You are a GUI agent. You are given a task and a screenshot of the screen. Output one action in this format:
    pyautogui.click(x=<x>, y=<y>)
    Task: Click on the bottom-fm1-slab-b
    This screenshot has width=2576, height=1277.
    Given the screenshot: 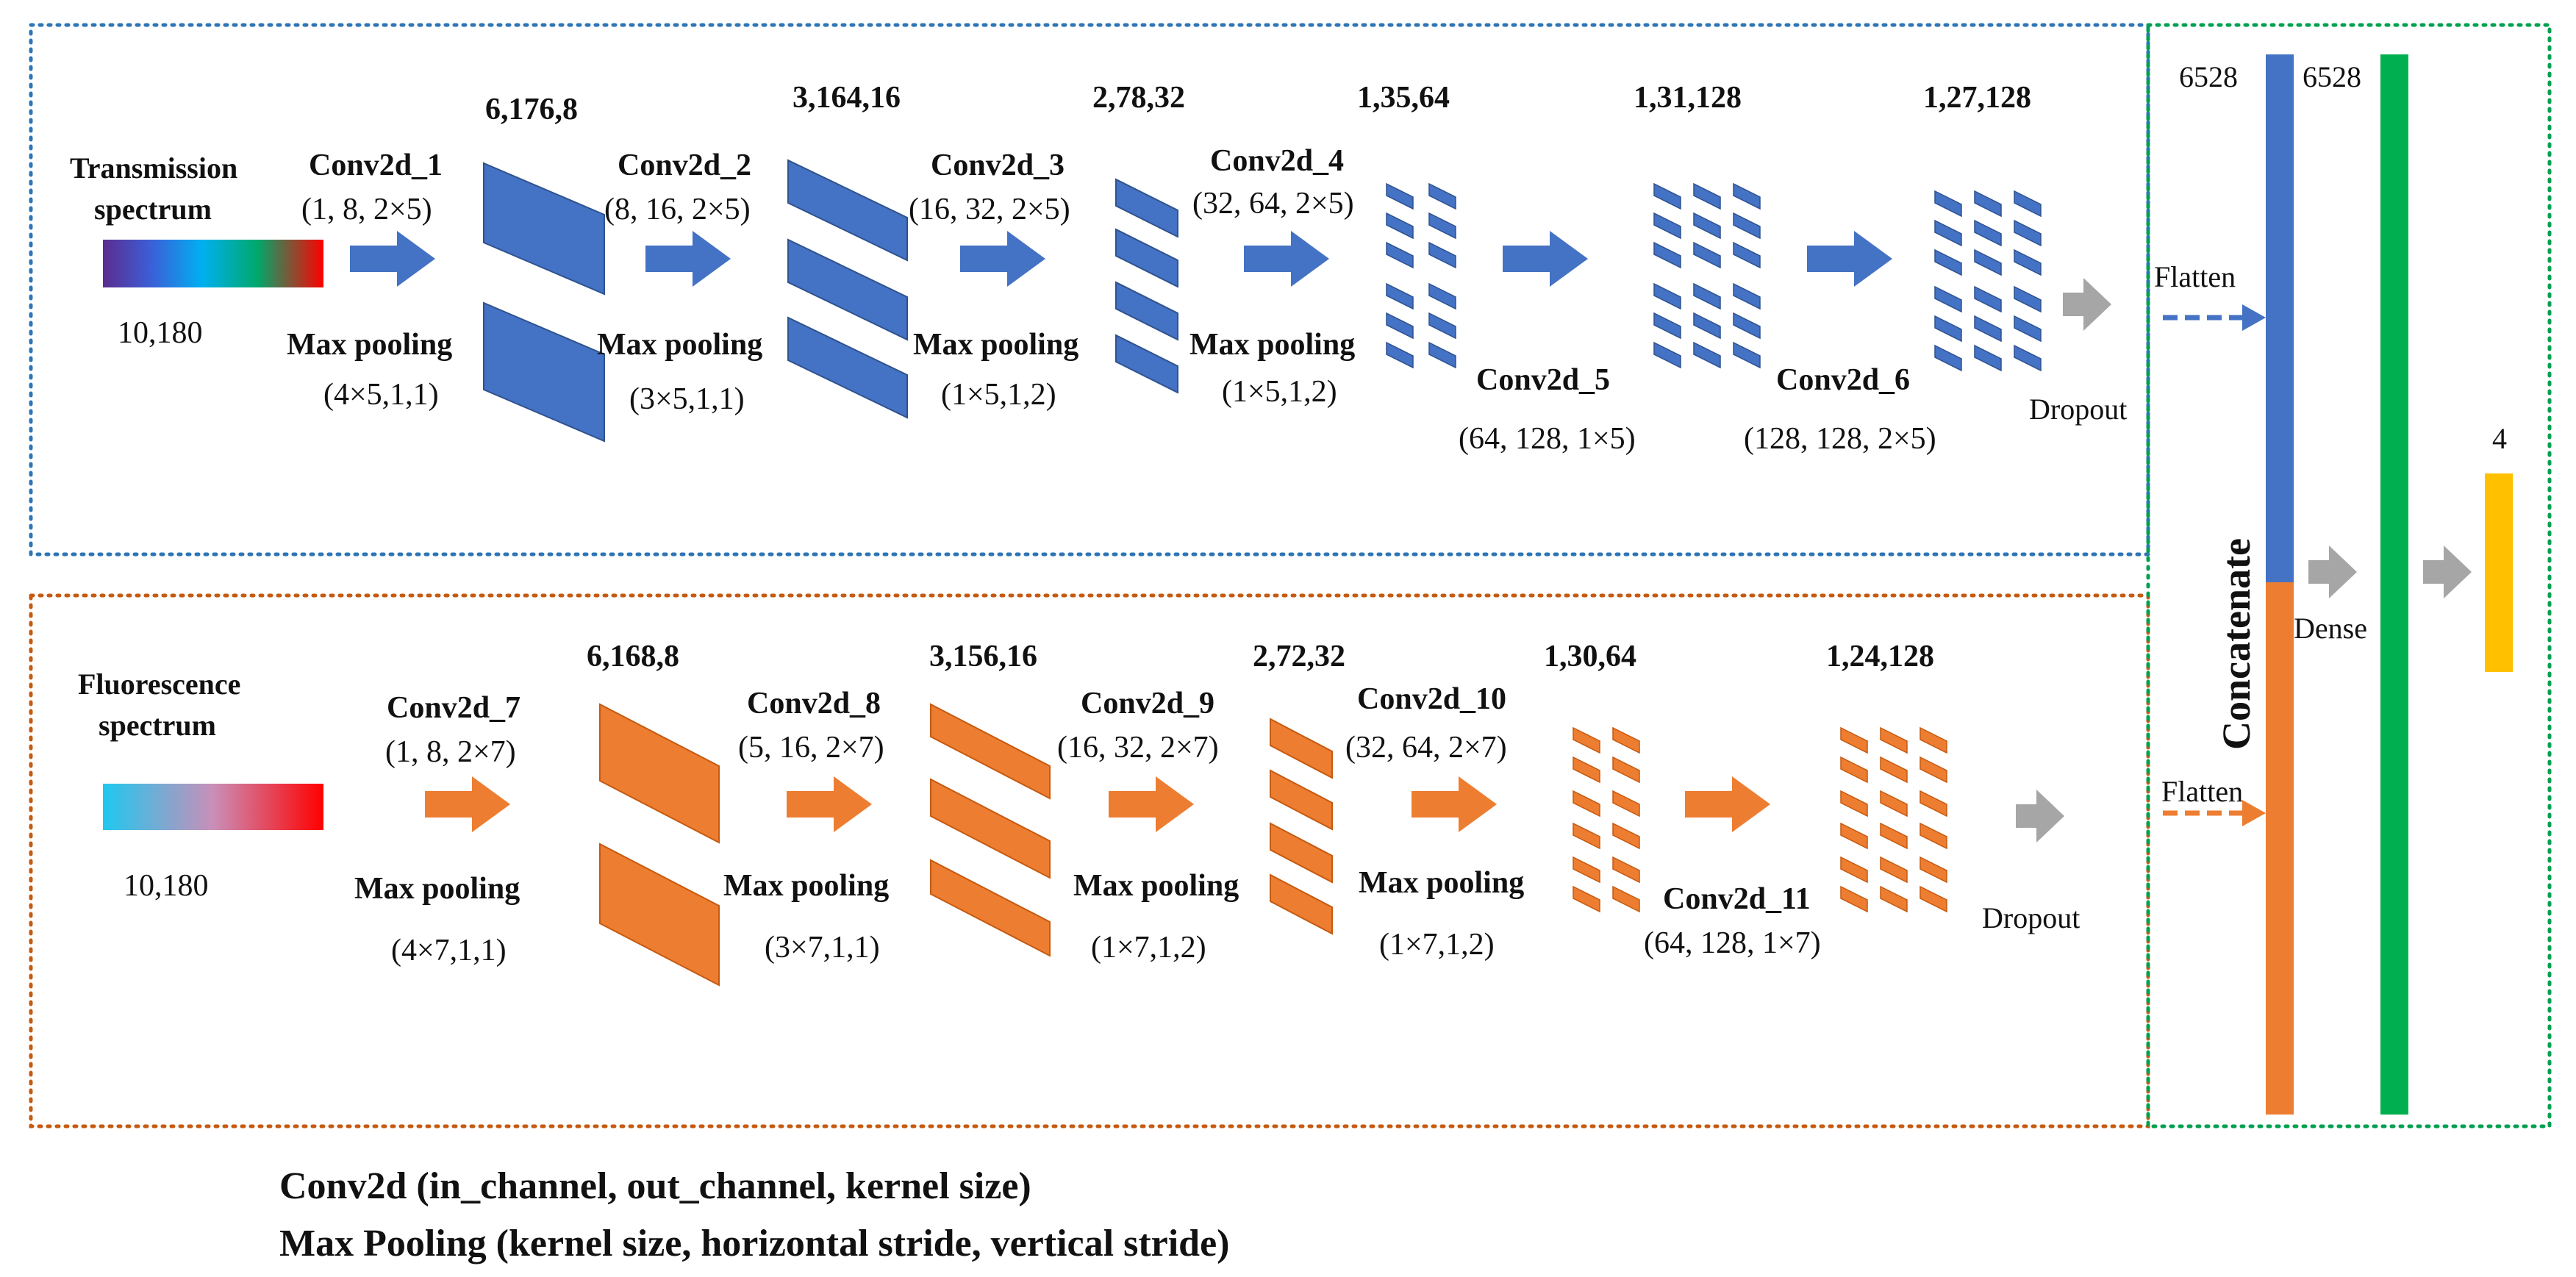 What is the action you would take?
    pyautogui.click(x=659, y=915)
    